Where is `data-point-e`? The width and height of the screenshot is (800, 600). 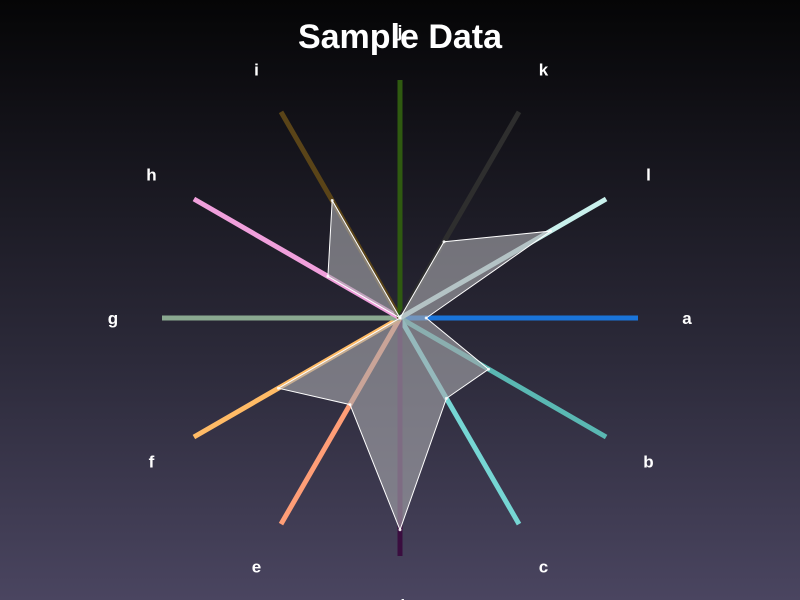 data-point-e is located at coordinates (350, 405).